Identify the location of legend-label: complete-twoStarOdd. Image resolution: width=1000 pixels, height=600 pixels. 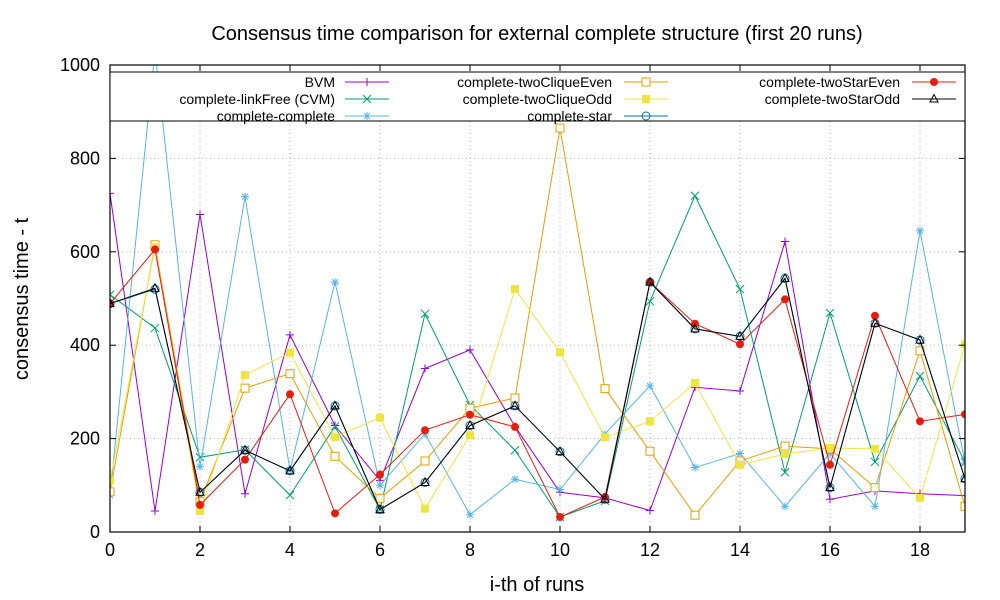
(832, 99).